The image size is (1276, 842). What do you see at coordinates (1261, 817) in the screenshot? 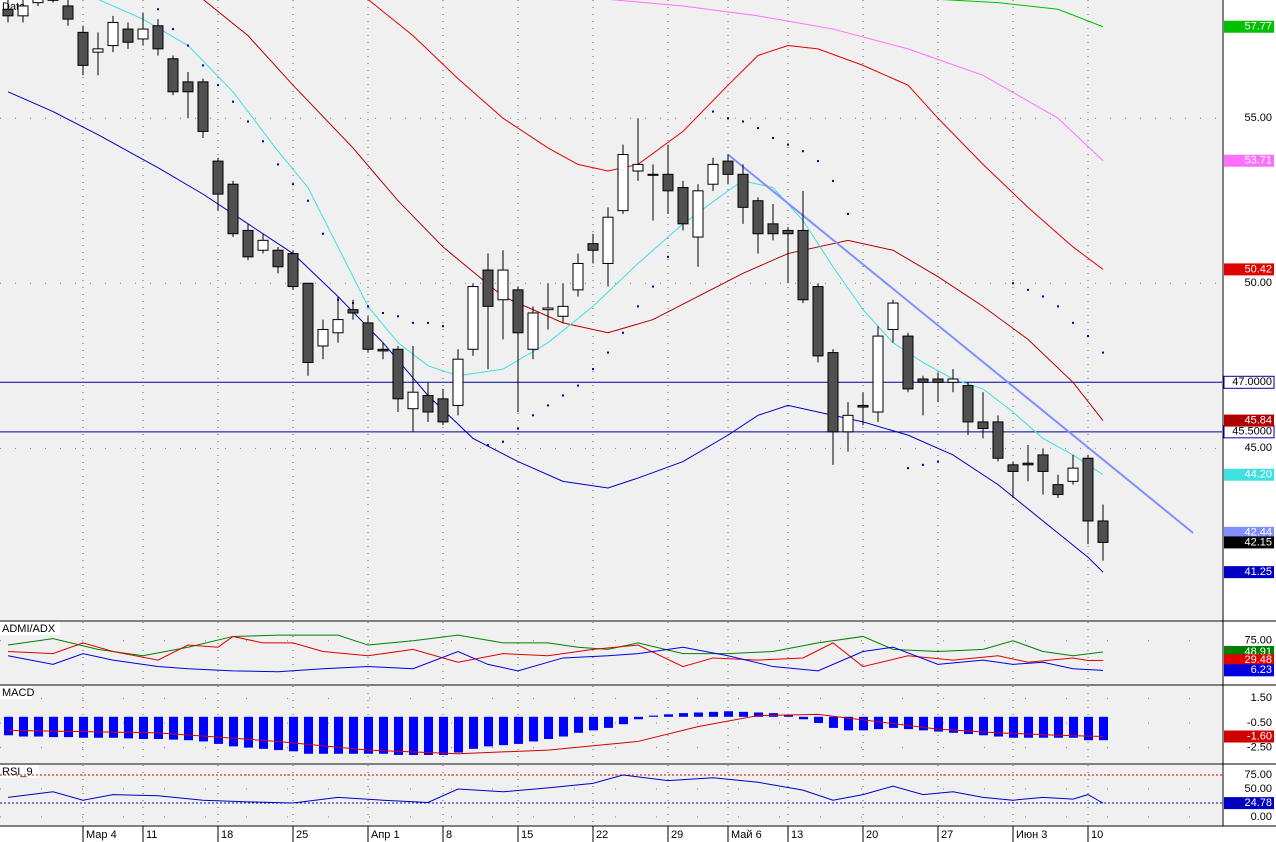
I see `y-tick-label: 0.00` at bounding box center [1261, 817].